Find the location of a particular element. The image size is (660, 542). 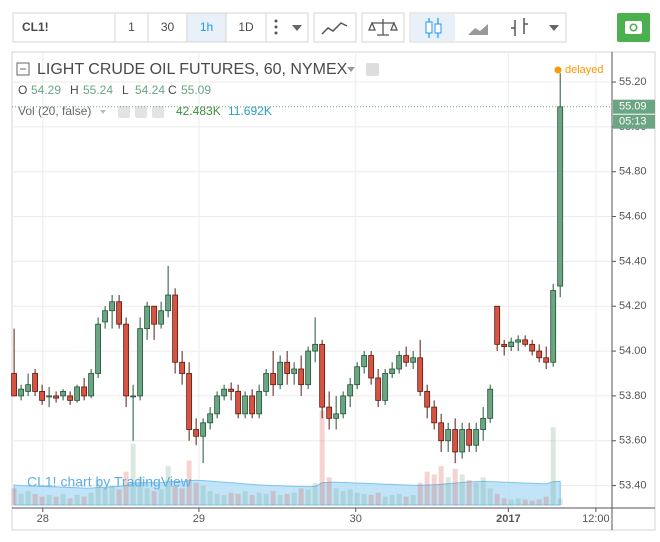

countdown: 05:13 is located at coordinates (633, 122).